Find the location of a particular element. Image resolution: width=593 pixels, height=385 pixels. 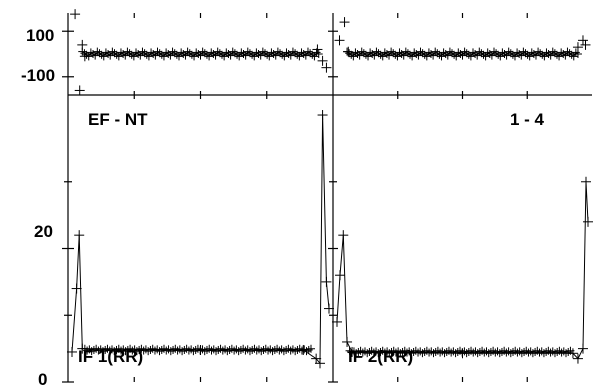

panel-right-series-label: IF 2(RR) is located at coordinates (380, 356).